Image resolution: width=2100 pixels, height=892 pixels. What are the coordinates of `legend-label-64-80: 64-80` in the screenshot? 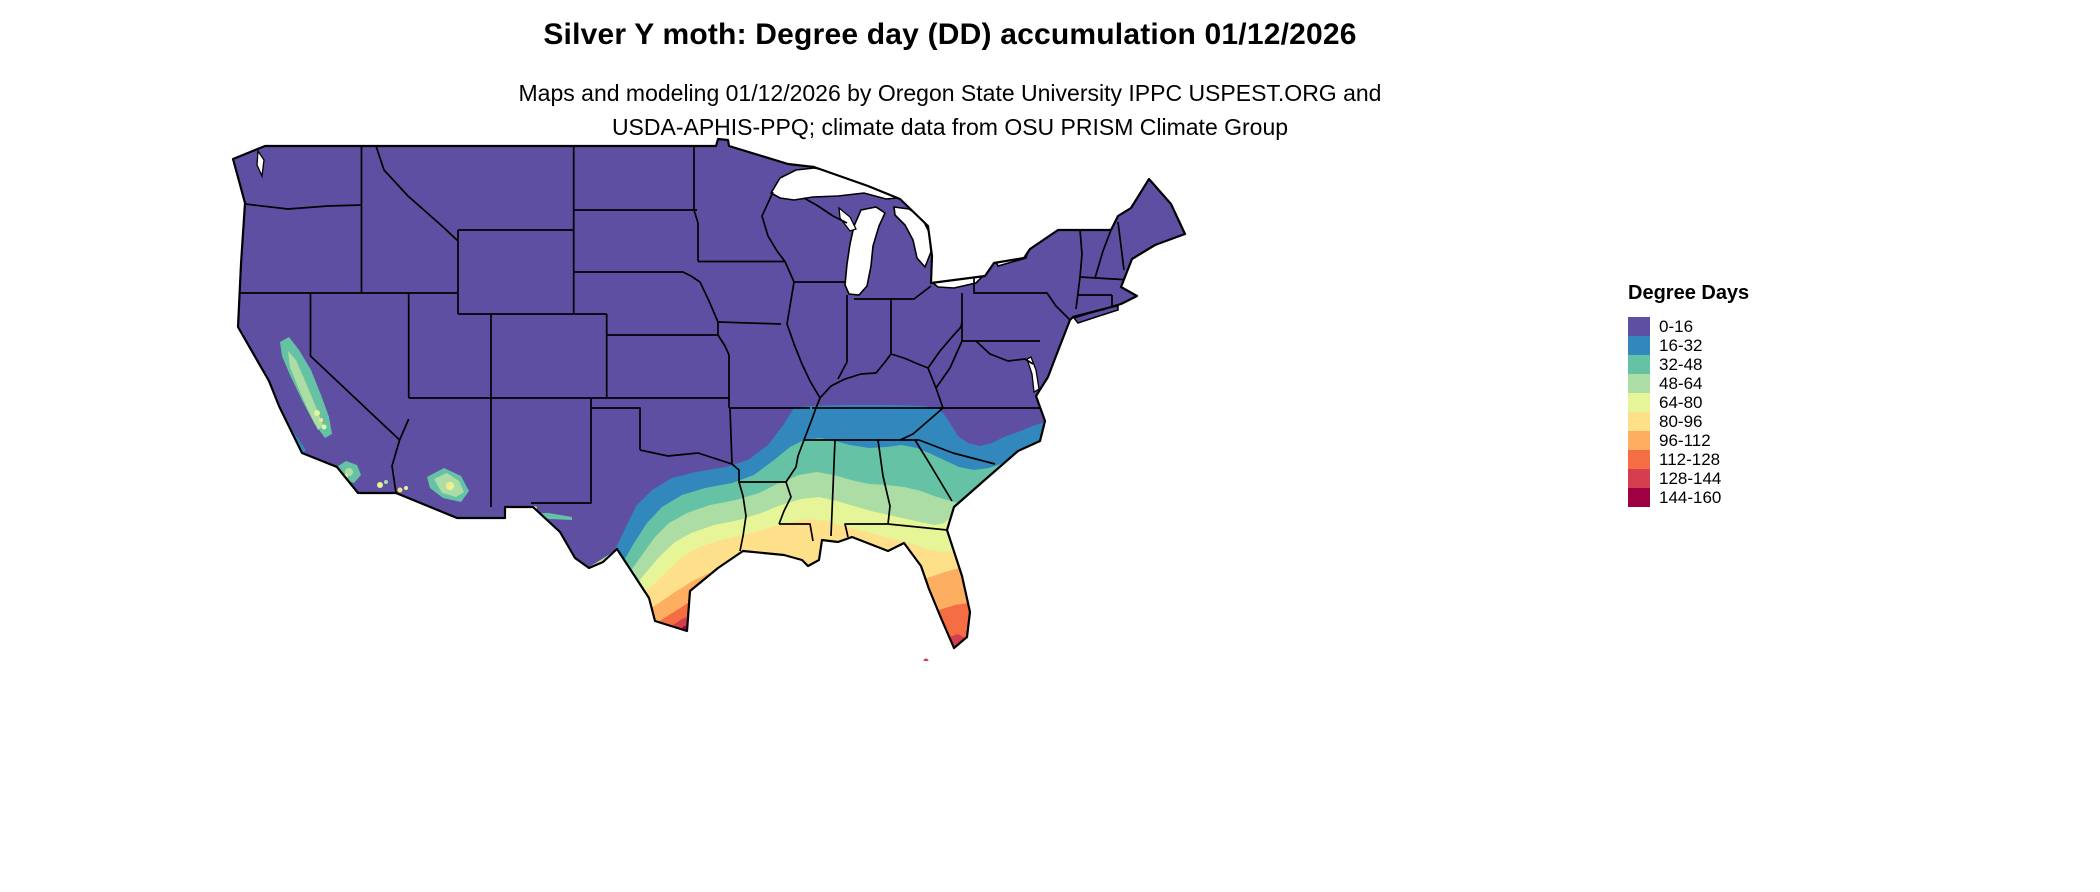 It's located at (1681, 402).